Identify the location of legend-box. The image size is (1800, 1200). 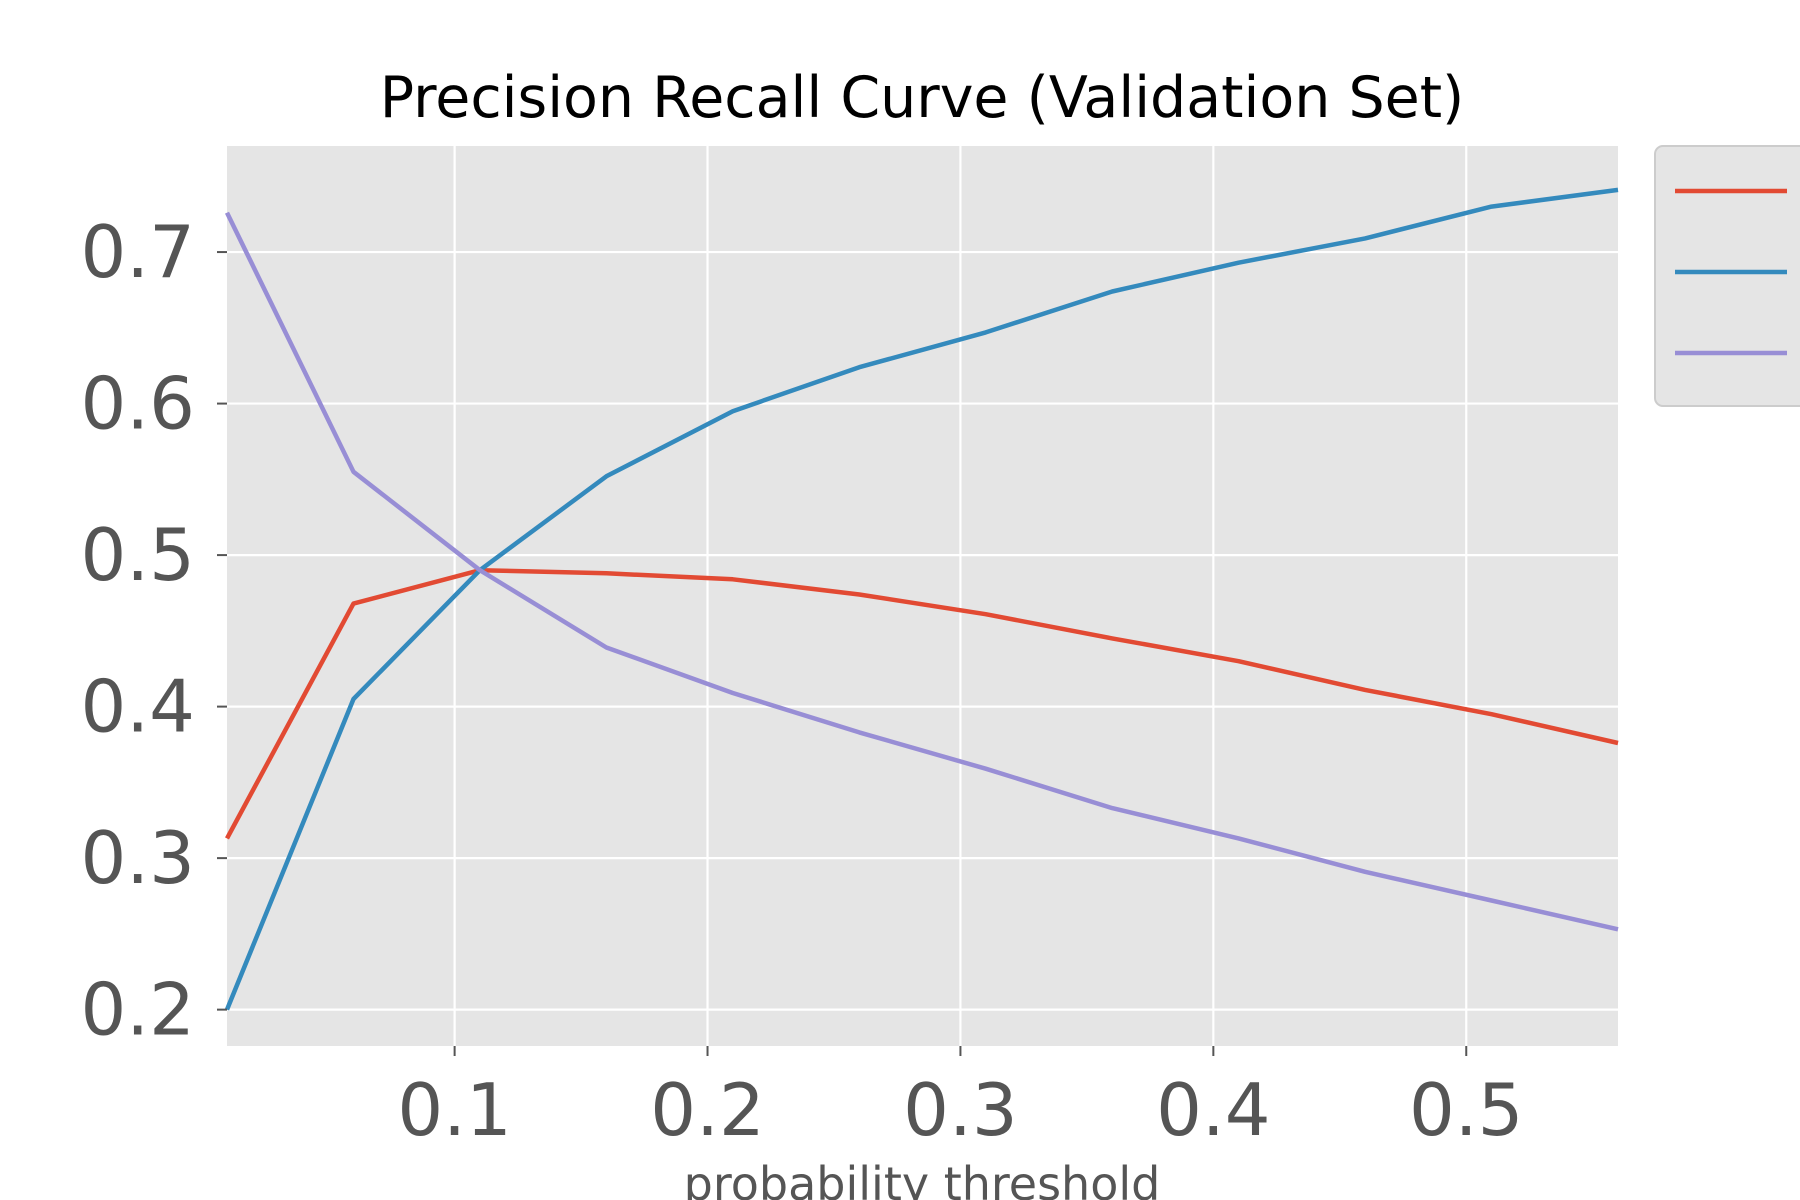
(1727, 276).